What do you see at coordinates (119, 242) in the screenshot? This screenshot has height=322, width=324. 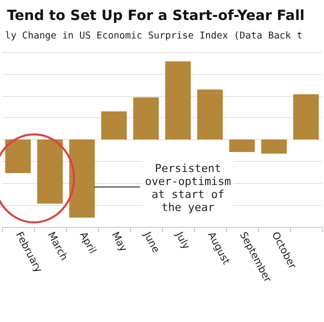 I see `x-tick-label: May` at bounding box center [119, 242].